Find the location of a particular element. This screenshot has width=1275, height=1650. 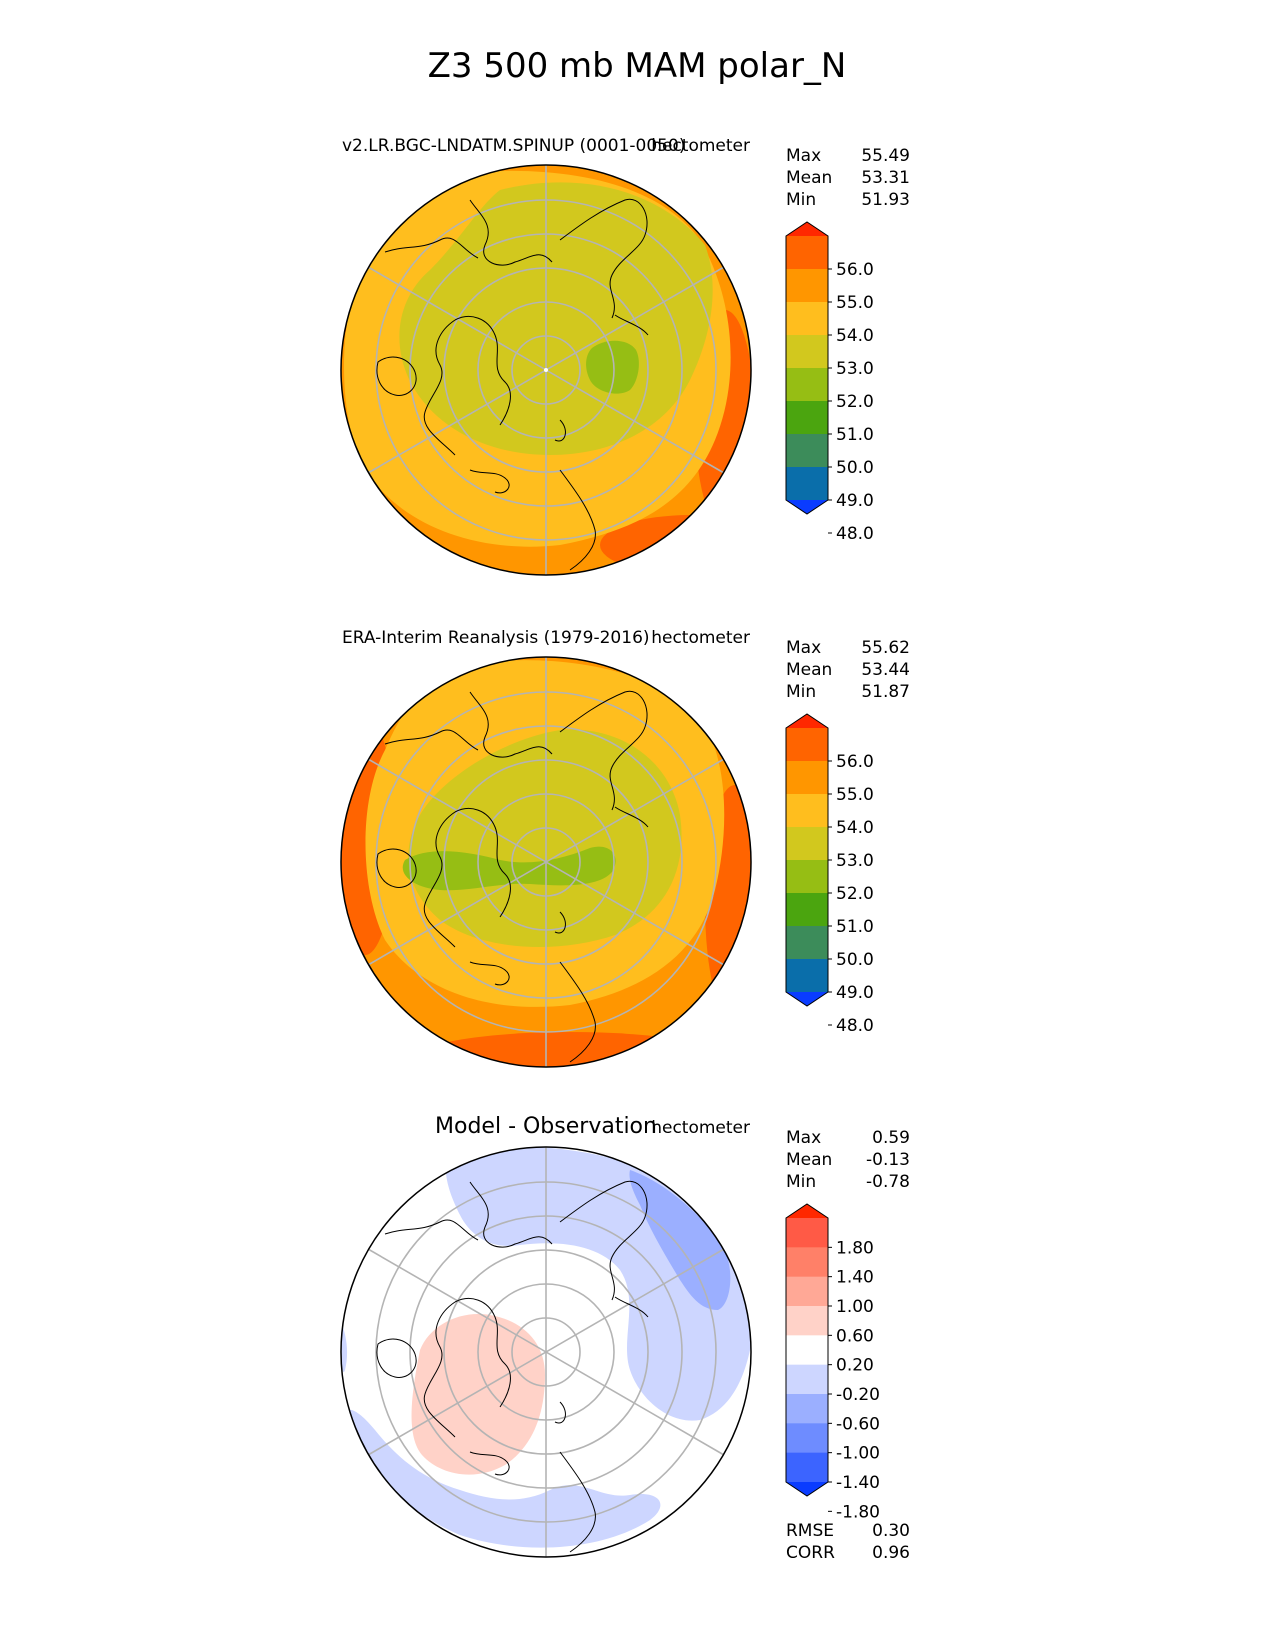

metric-value-corr: 0.96 is located at coordinates (891, 1553).